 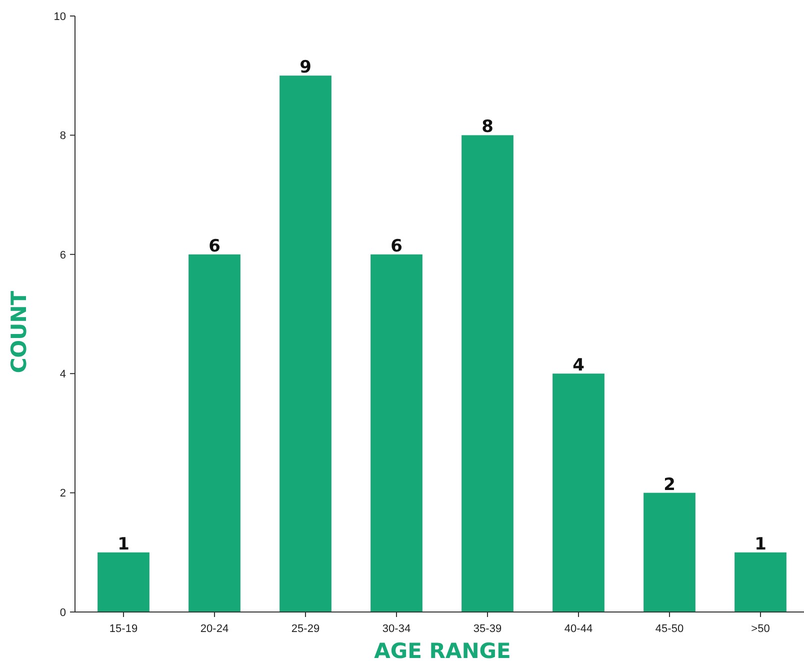 What do you see at coordinates (19, 332) in the screenshot?
I see `y-axis-title: COUNT` at bounding box center [19, 332].